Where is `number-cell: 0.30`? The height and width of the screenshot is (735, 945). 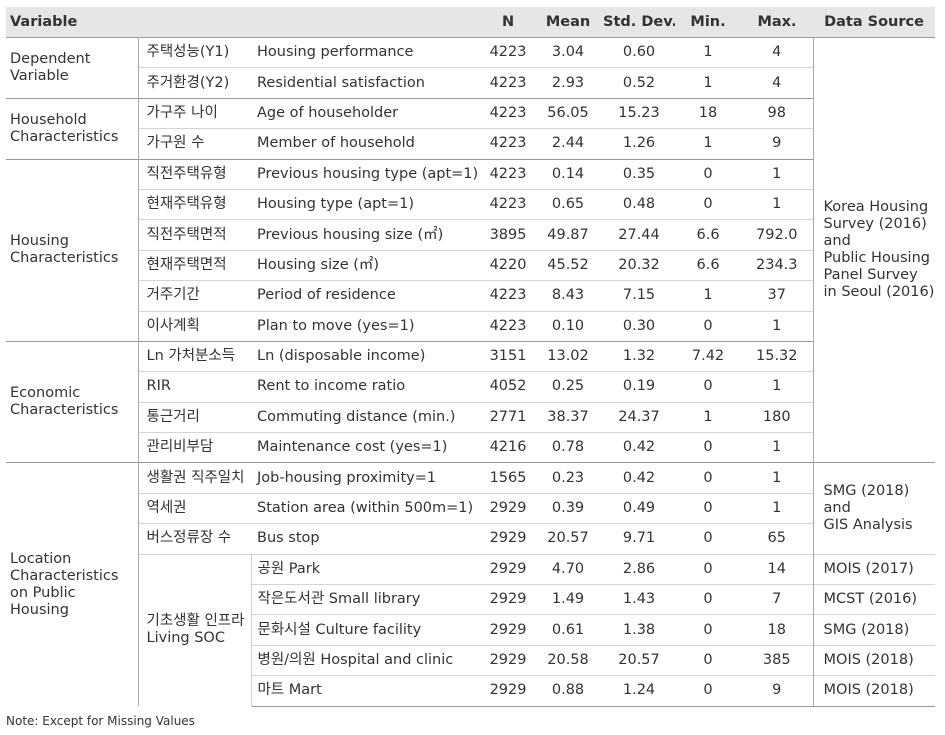 number-cell: 0.30 is located at coordinates (639, 326).